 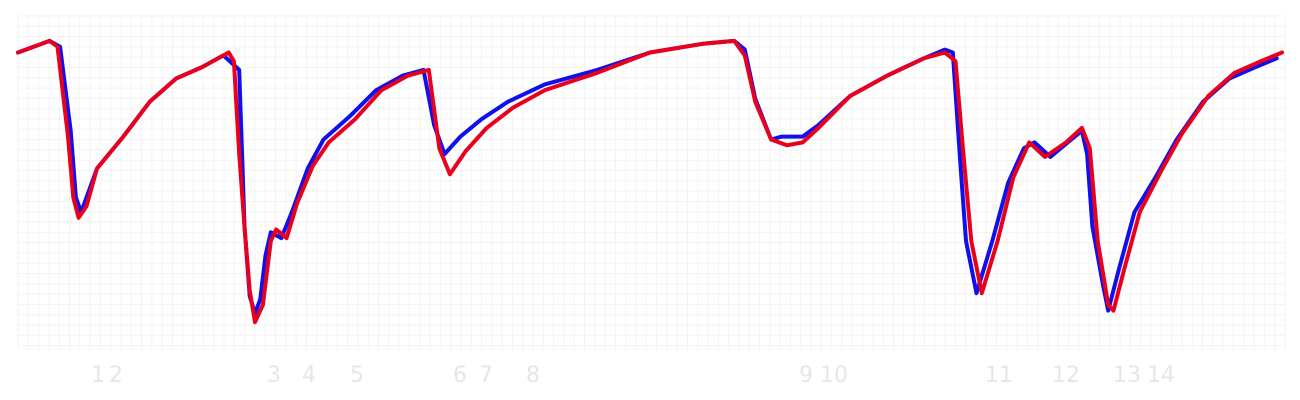 What do you see at coordinates (116, 375) in the screenshot?
I see `x-tick-label: 2` at bounding box center [116, 375].